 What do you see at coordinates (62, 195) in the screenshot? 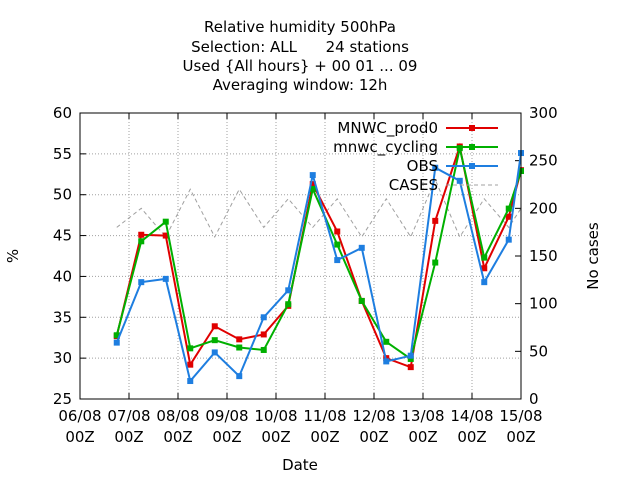
I see `y-tick-label: 50` at bounding box center [62, 195].